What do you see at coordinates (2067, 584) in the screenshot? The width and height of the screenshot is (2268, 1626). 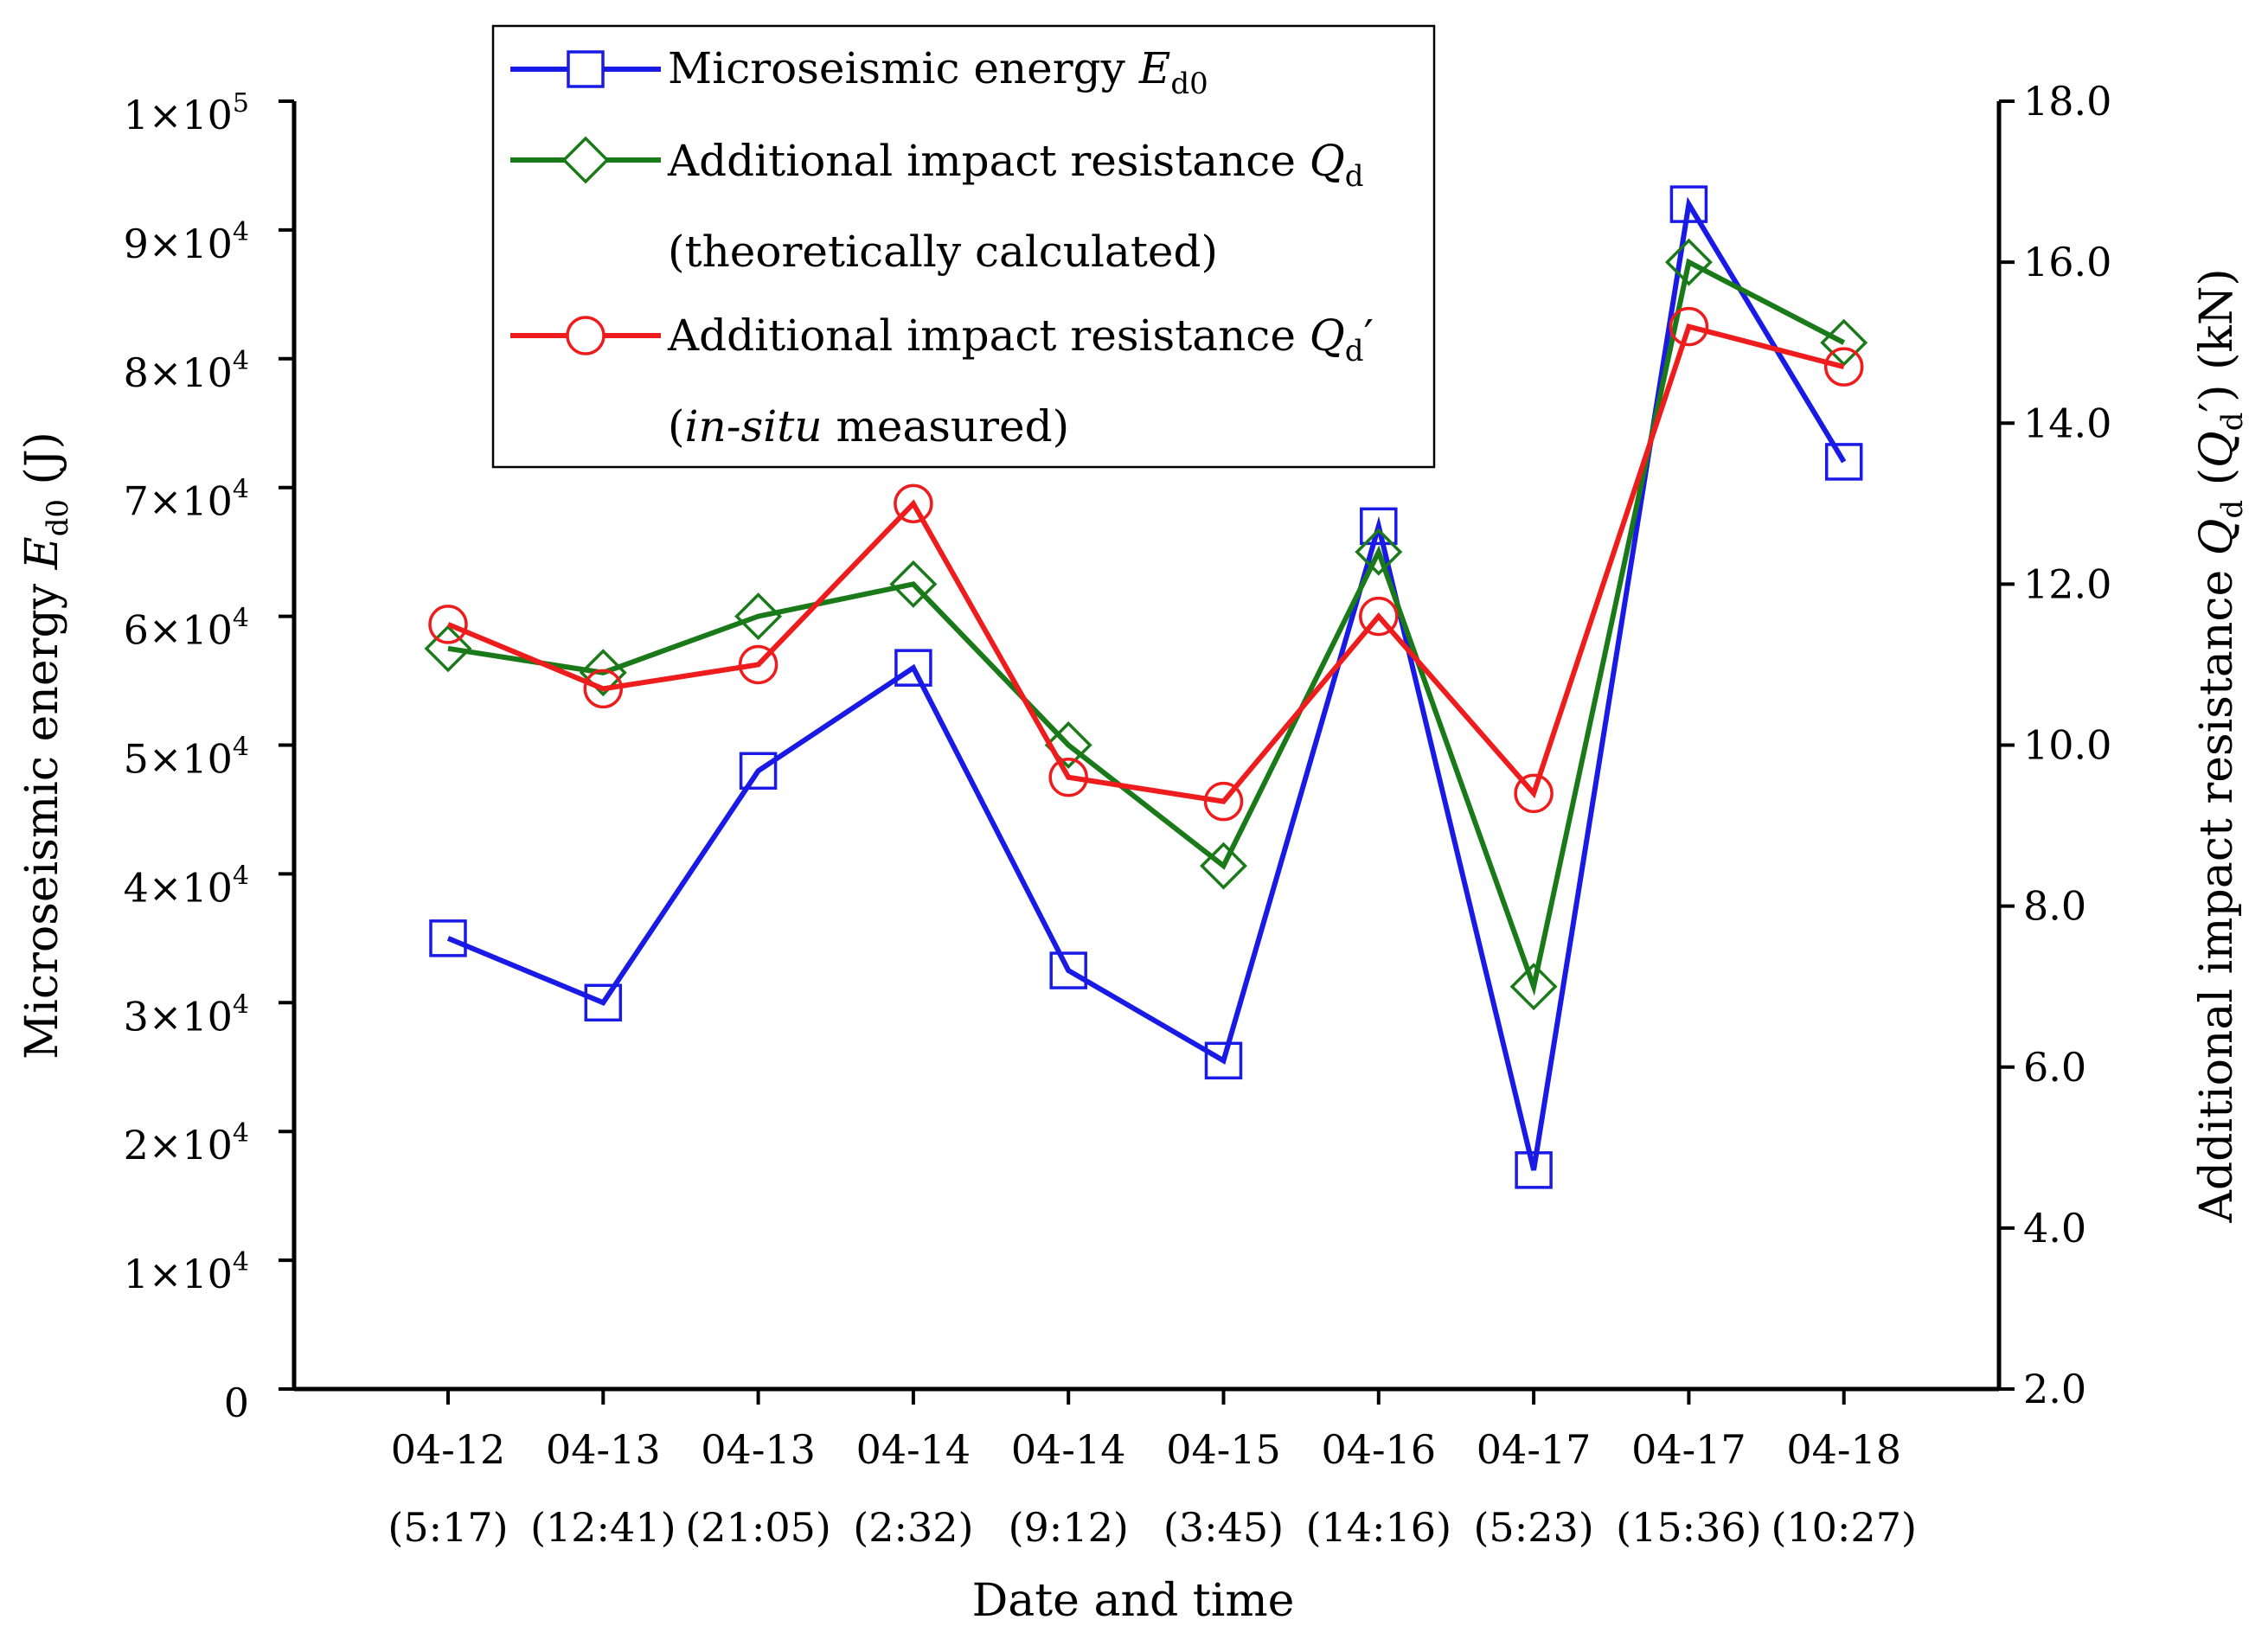 I see `right-tick-label: 12.0` at bounding box center [2067, 584].